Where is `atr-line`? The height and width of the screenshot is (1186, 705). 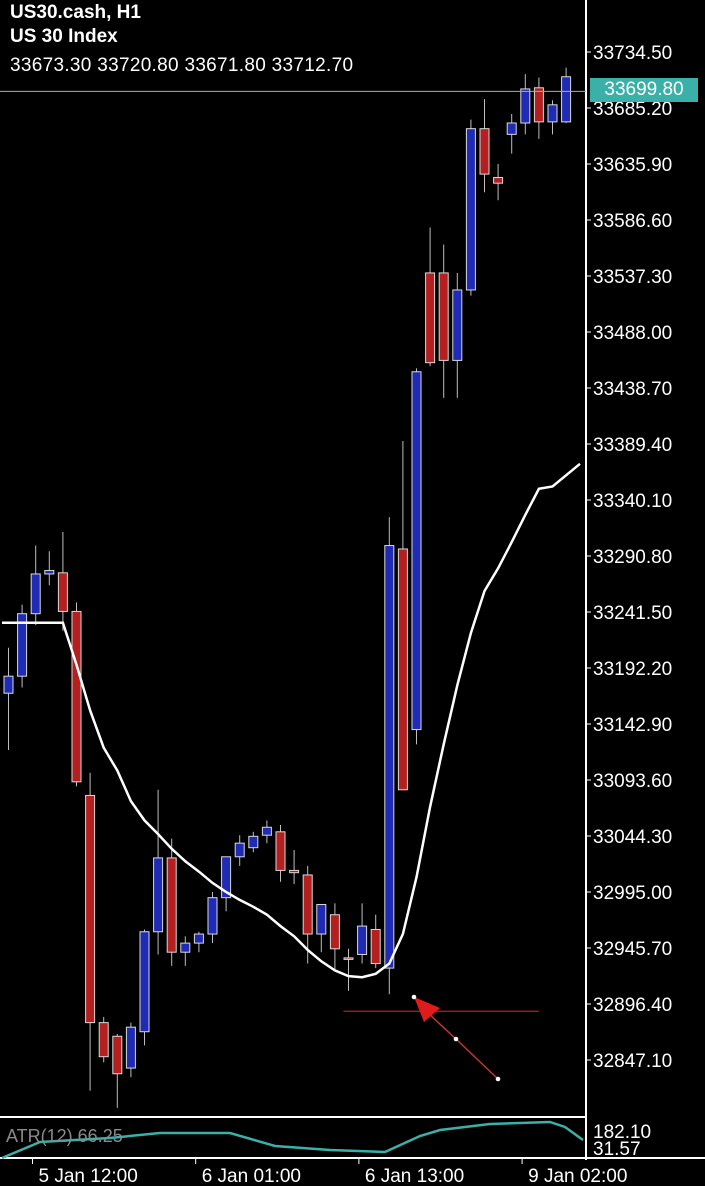 atr-line is located at coordinates (292, 1140).